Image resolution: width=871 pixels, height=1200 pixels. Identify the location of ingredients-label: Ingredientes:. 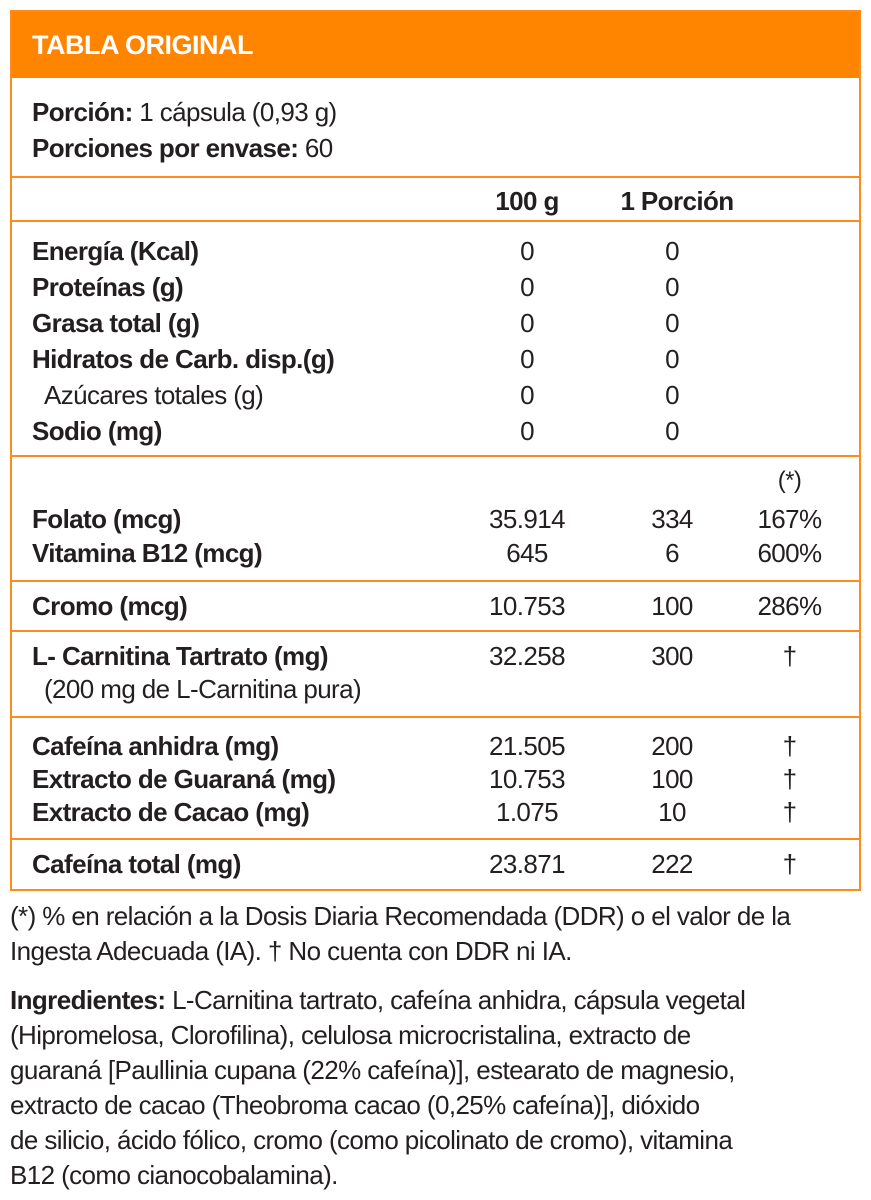
(88, 1000).